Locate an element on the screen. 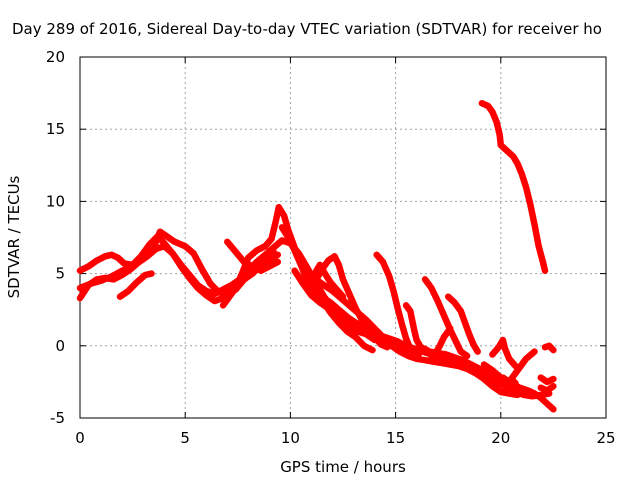  x-tick-label: 20 is located at coordinates (500, 438).